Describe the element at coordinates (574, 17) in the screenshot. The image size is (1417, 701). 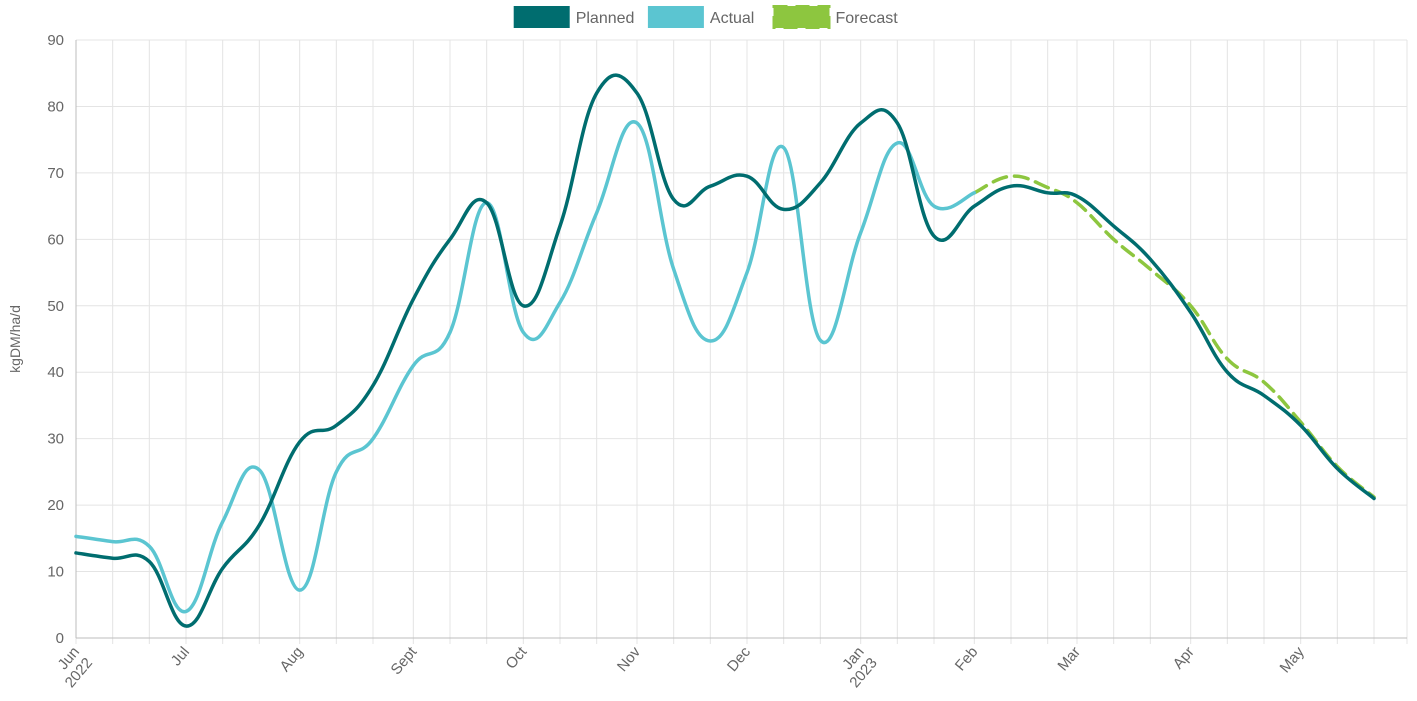
I see `legend-item-planned: Planned` at that location.